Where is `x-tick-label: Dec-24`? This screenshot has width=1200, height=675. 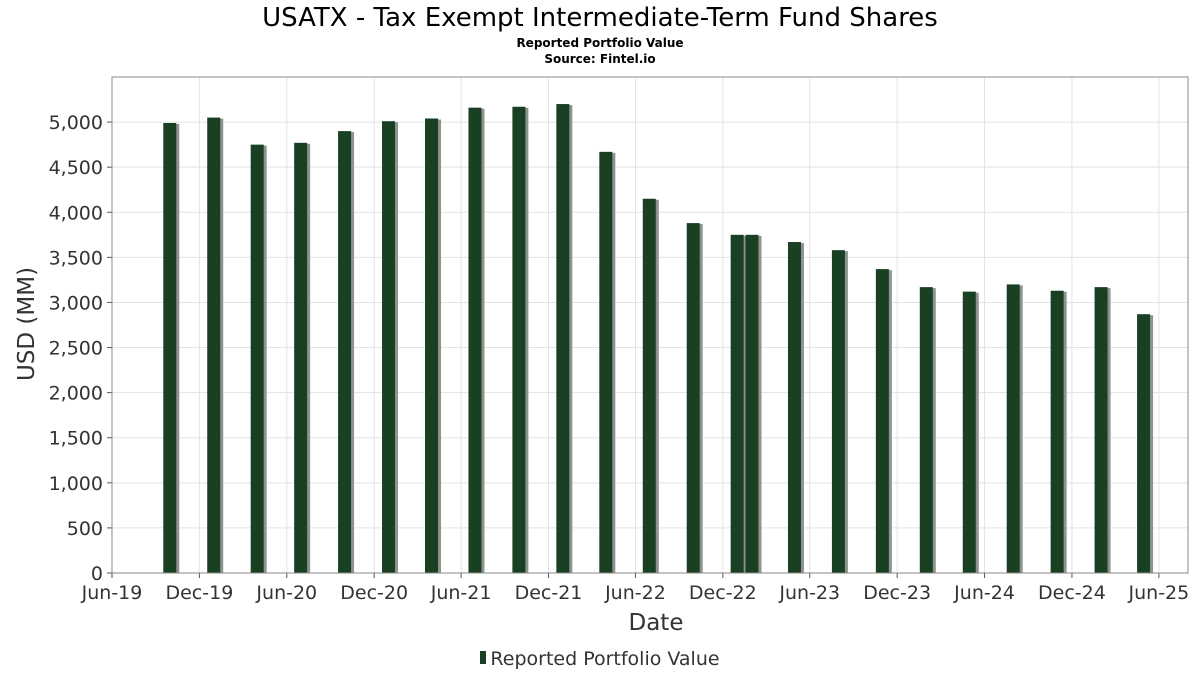 x-tick-label: Dec-24 is located at coordinates (1072, 593).